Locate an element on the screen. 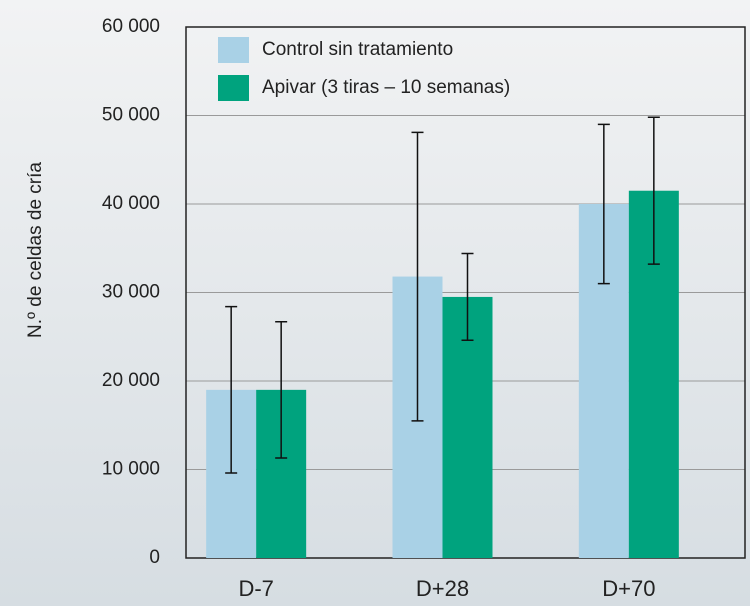  y-tick-label: 20 000 is located at coordinates (131, 380).